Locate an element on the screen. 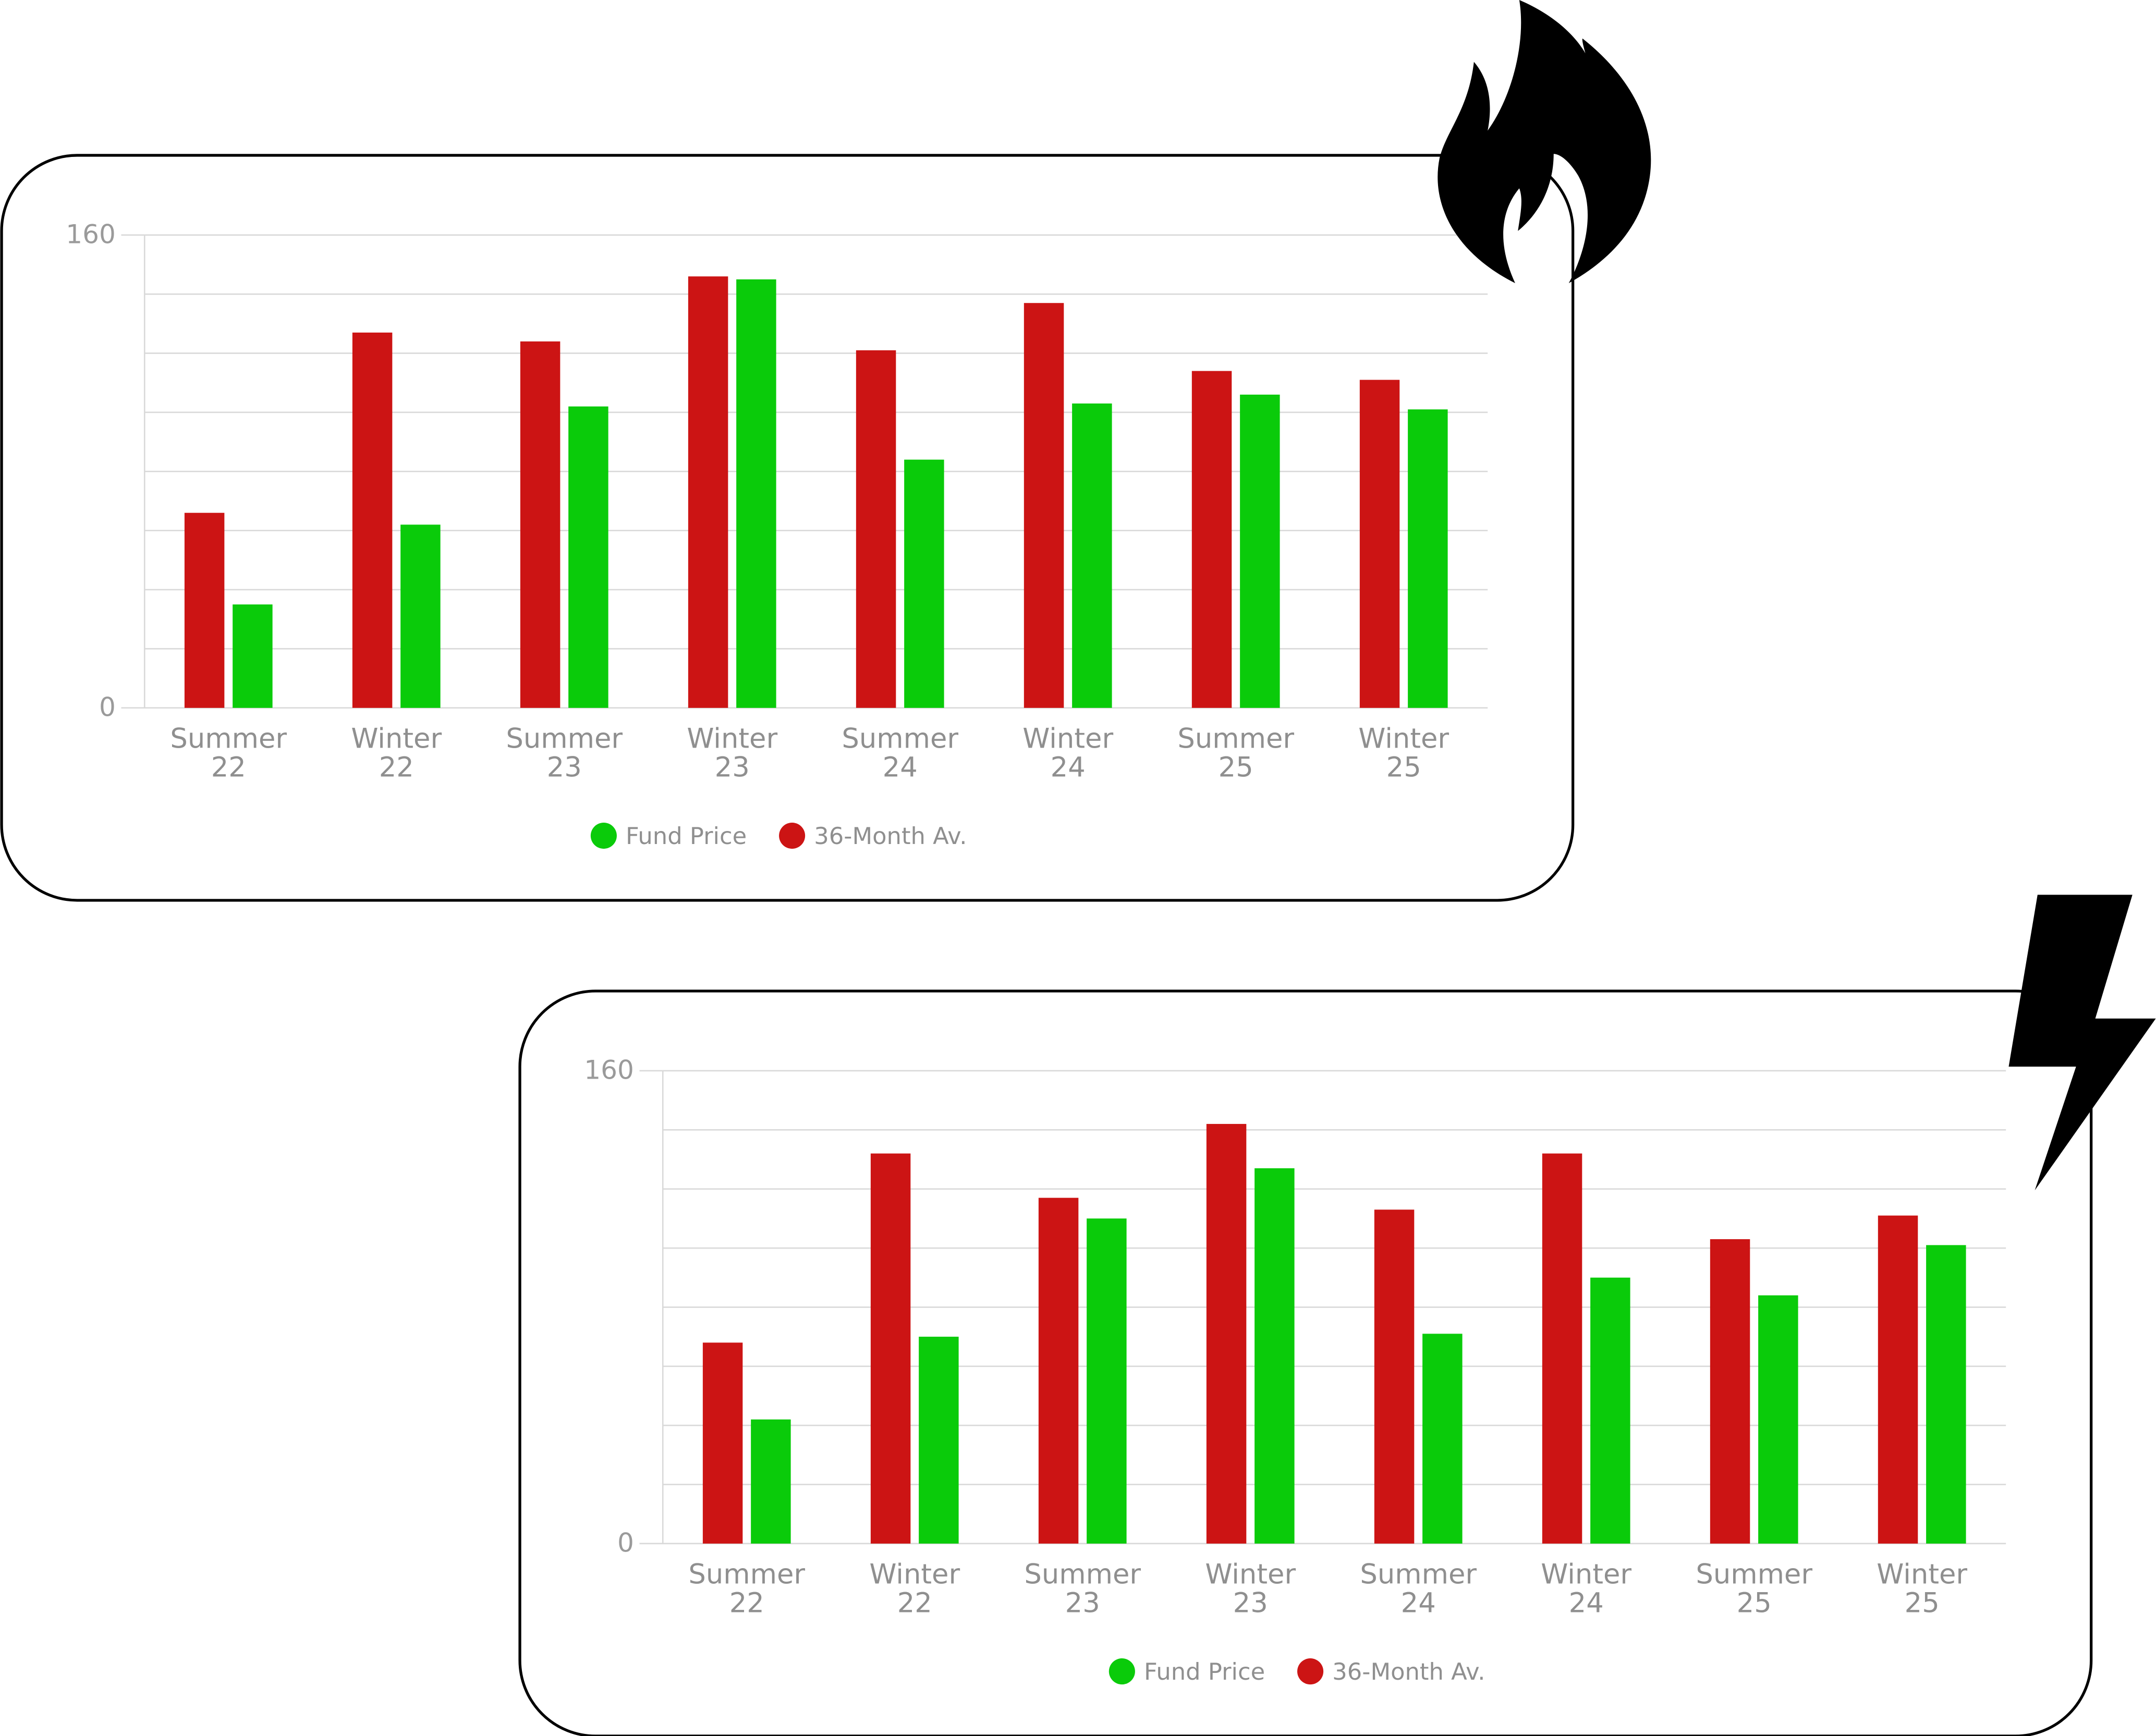  lightning-bolt-icon is located at coordinates (2082, 1043).